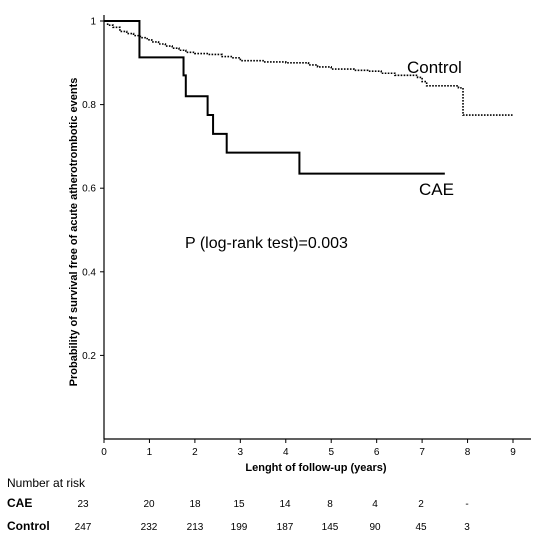 This screenshot has width=550, height=541. What do you see at coordinates (195, 527) in the screenshot?
I see `risk-cell: 213` at bounding box center [195, 527].